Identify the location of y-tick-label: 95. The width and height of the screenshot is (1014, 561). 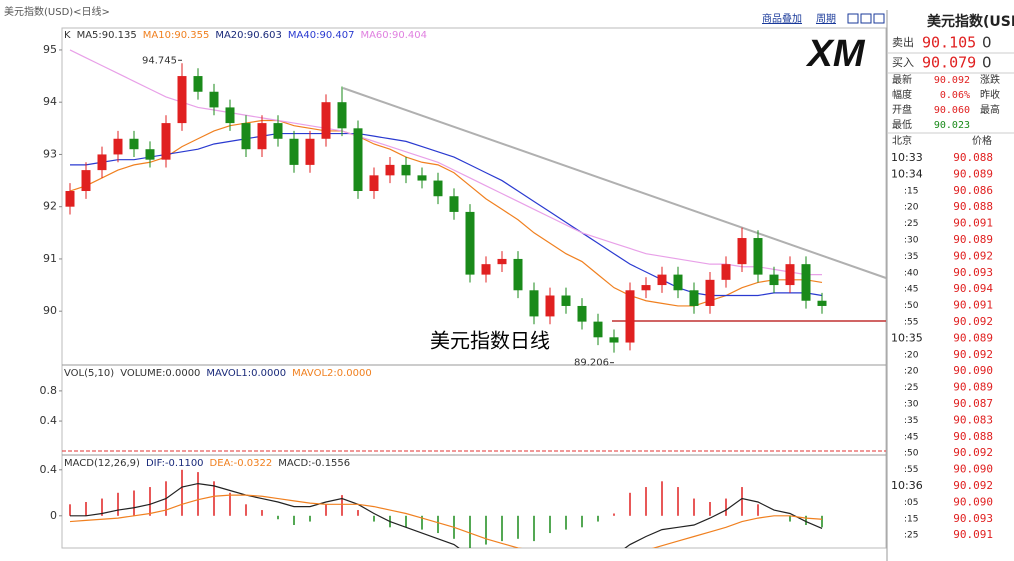
(50, 49).